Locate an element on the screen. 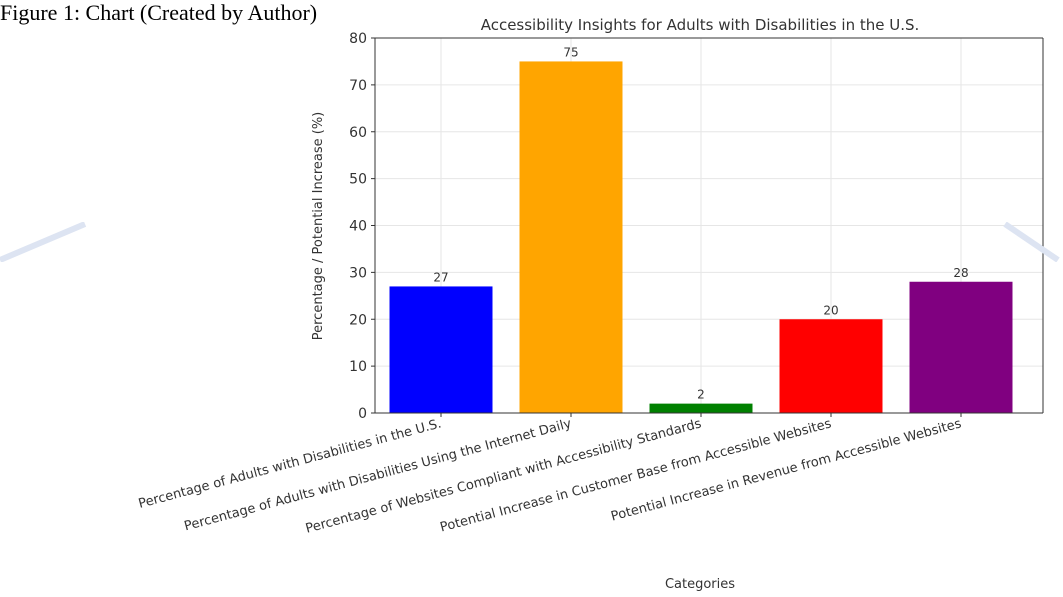 This screenshot has width=1063, height=597. bar-value-label: 20 is located at coordinates (830, 310).